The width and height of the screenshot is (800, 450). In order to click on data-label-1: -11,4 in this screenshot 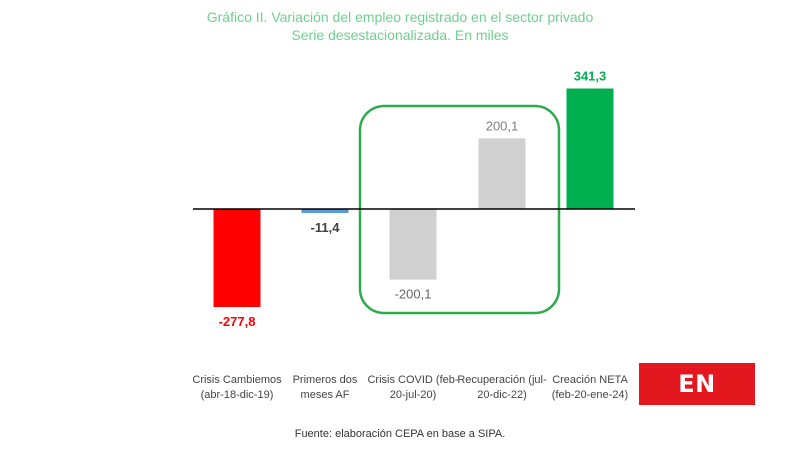, I will do `click(326, 227)`.